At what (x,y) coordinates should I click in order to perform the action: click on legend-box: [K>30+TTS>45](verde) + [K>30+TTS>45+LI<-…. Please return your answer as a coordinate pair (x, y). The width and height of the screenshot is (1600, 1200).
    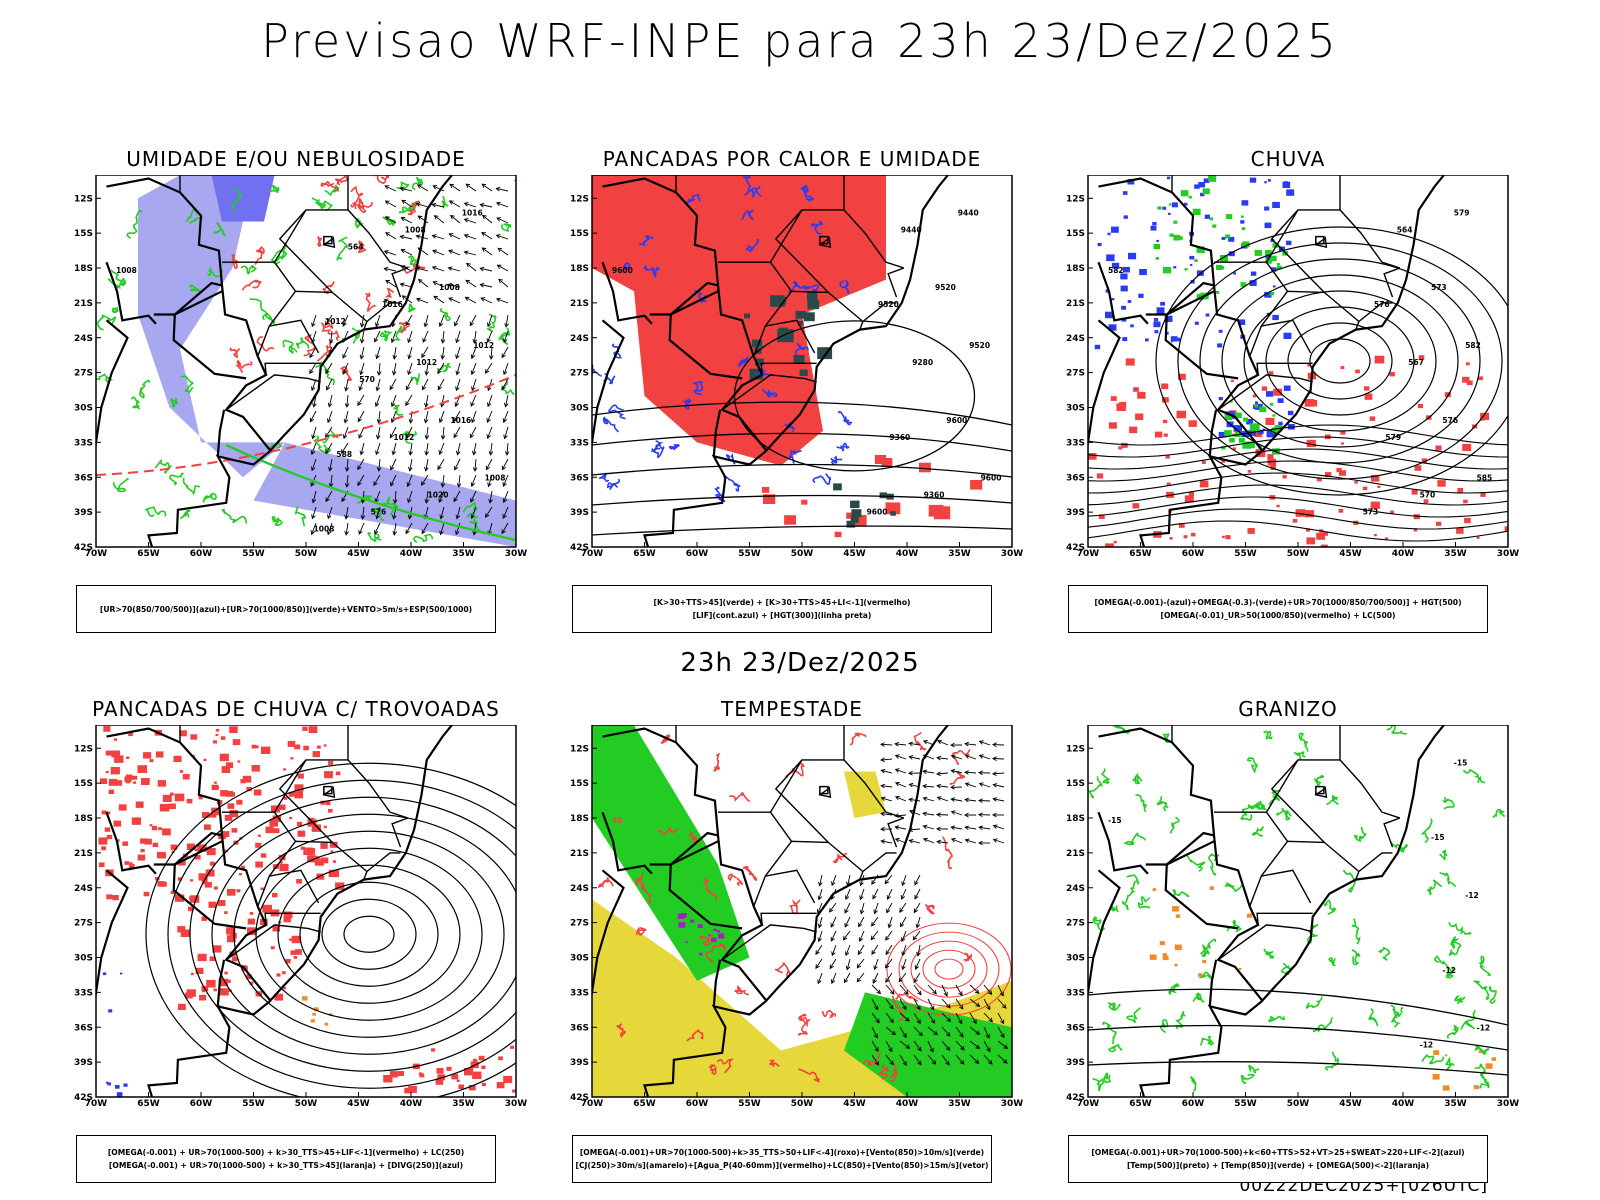
    Looking at the image, I should click on (782, 609).